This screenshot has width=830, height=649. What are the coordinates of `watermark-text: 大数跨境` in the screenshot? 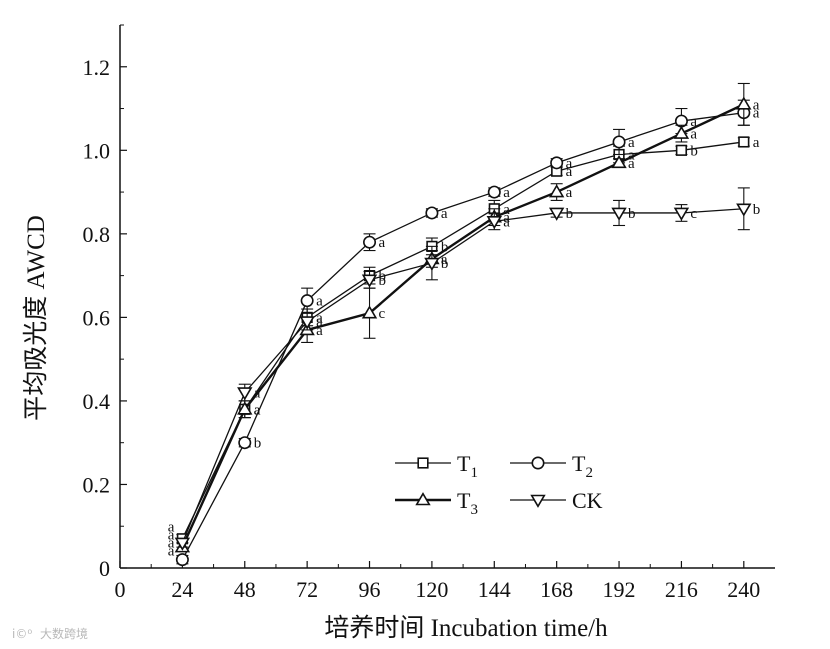 It's located at (64, 633).